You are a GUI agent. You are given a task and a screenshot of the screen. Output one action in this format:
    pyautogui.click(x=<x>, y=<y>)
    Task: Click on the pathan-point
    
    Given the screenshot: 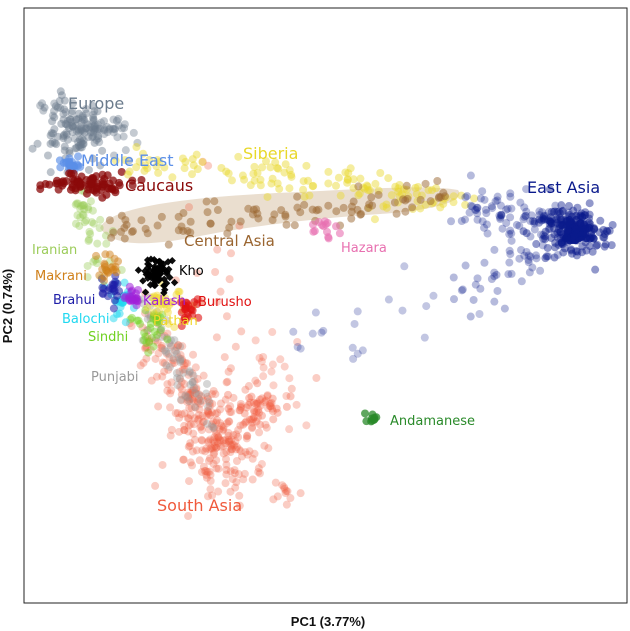 What is the action you would take?
    pyautogui.click(x=158, y=310)
    